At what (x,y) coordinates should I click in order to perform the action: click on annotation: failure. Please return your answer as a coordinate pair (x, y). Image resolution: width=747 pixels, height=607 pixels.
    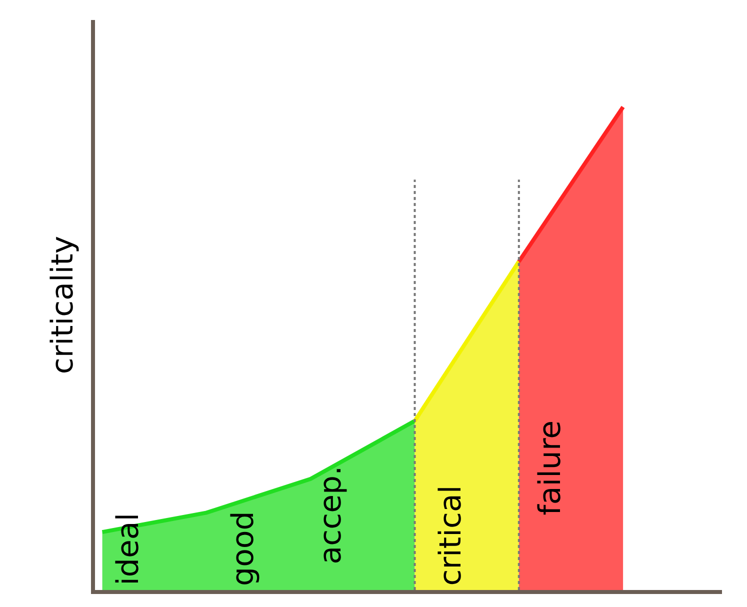
    Looking at the image, I should click on (550, 468).